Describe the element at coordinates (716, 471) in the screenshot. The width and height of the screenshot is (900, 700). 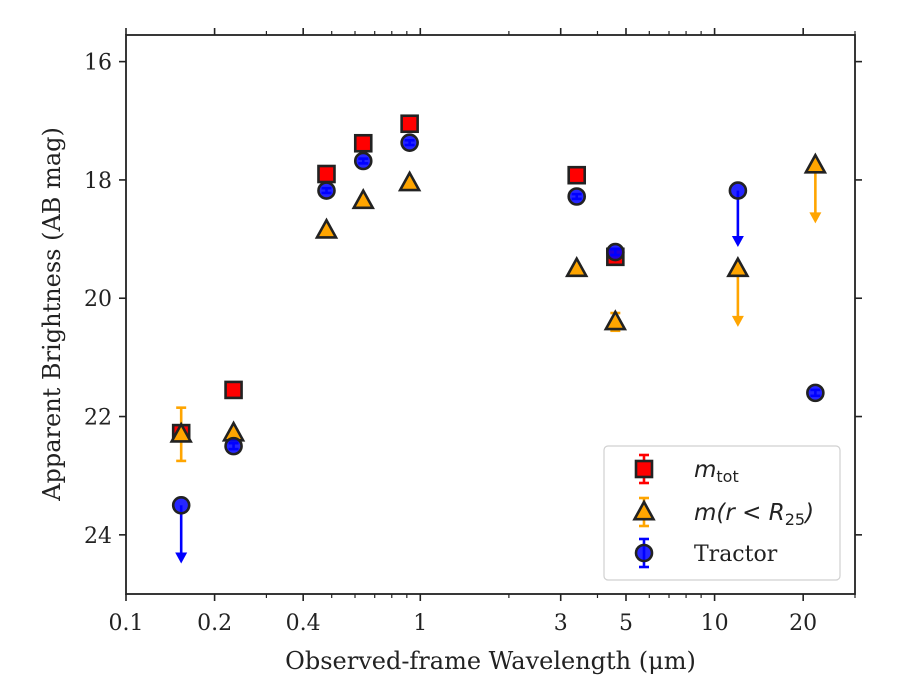
I see `legend-label: mtot` at that location.